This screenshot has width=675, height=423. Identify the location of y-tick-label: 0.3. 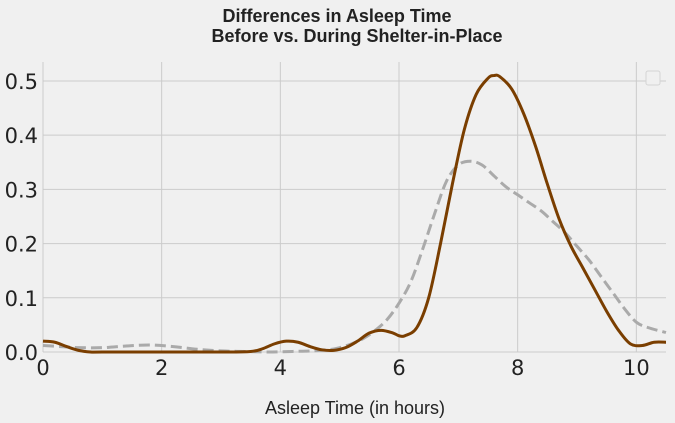
(21, 190).